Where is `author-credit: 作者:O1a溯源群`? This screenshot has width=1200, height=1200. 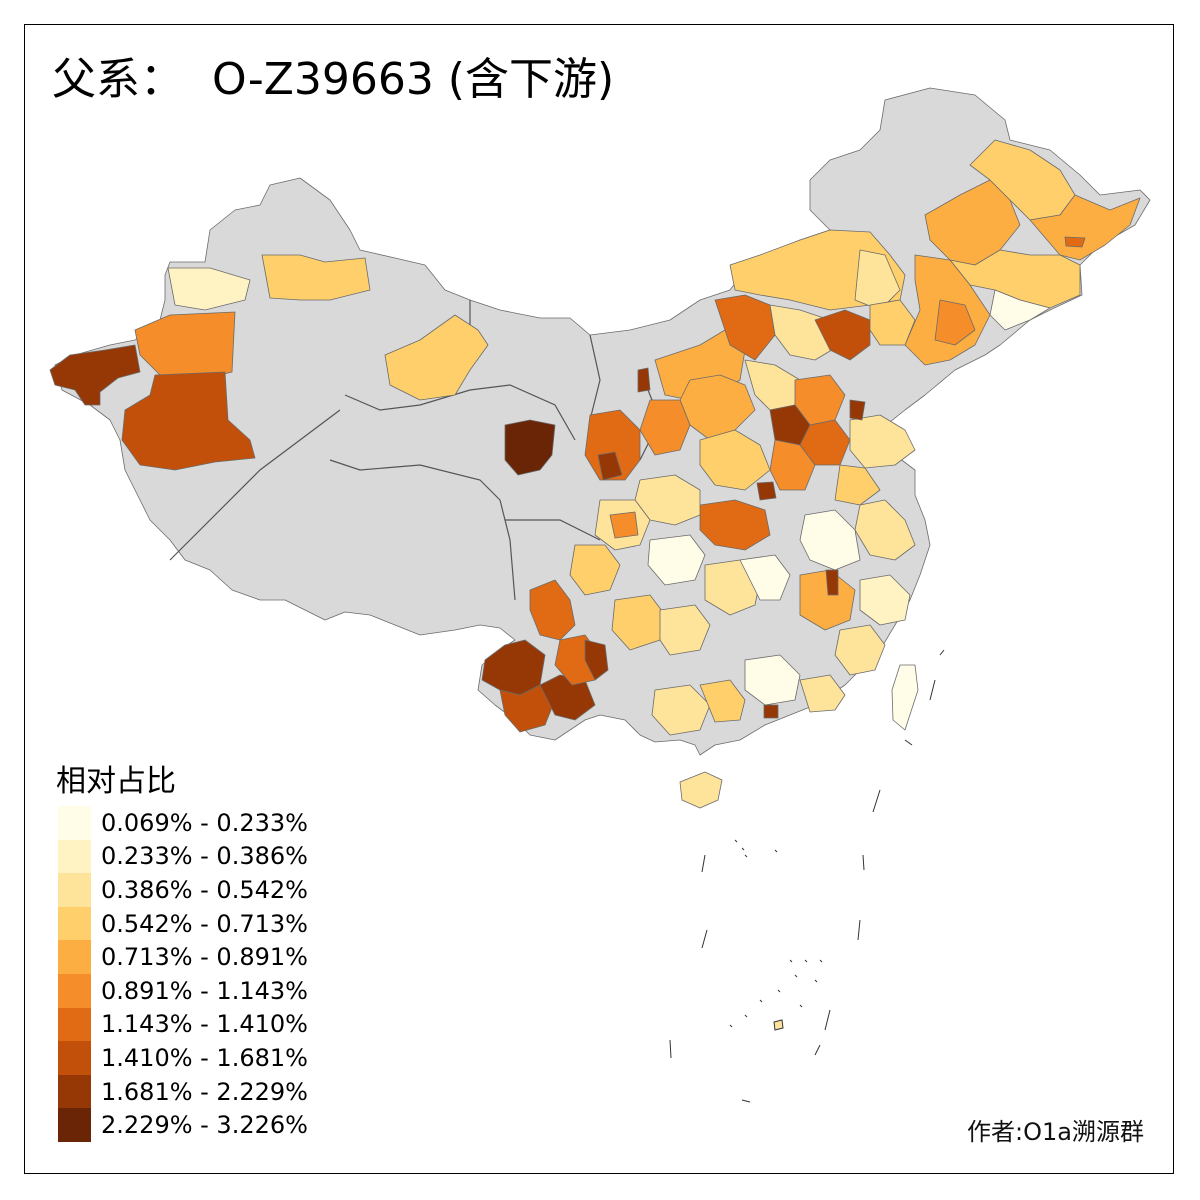 author-credit: 作者:O1a溯源群 is located at coordinates (1055, 1132).